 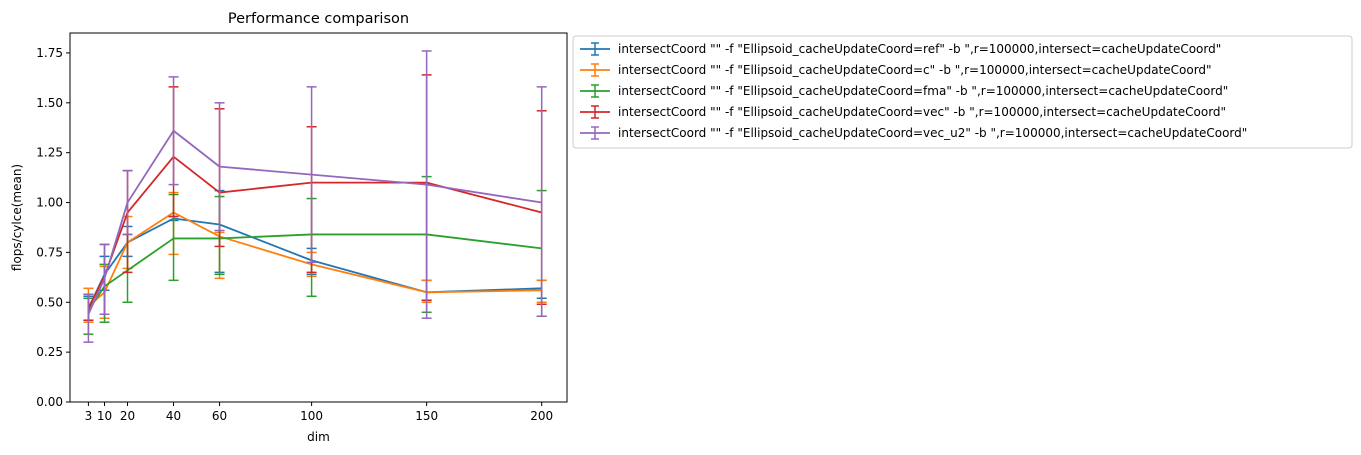 I want to click on x-tick-label: 60, so click(x=219, y=416).